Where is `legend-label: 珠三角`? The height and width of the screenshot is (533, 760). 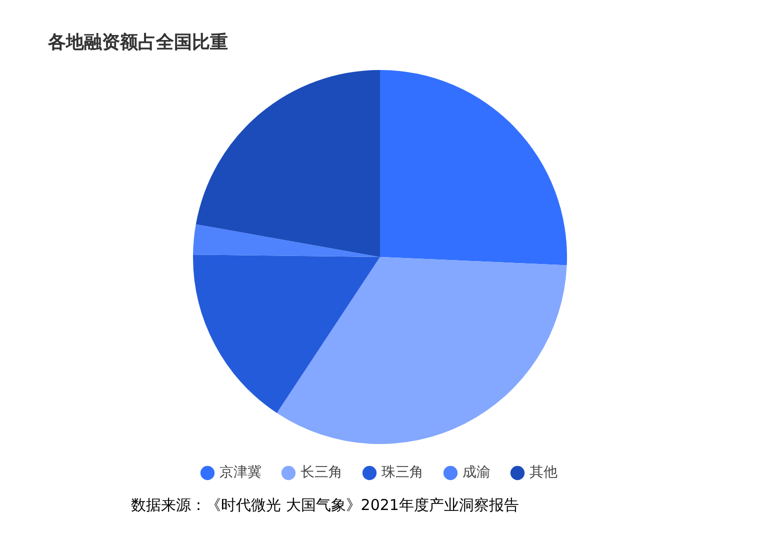 legend-label: 珠三角 is located at coordinates (403, 472).